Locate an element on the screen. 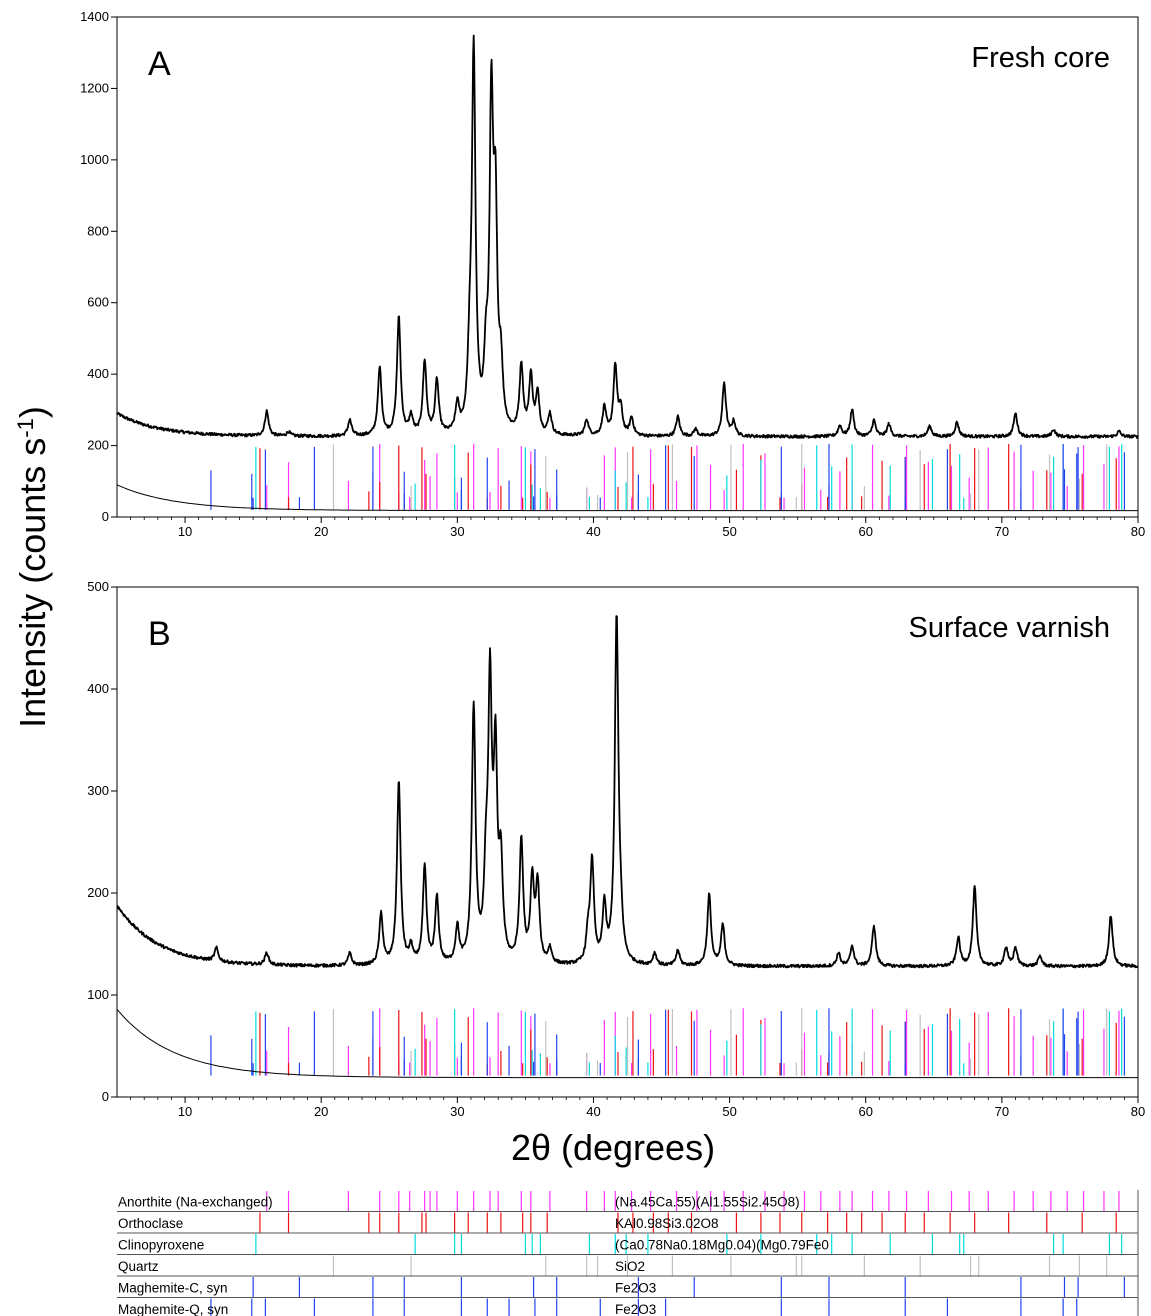 This screenshot has height=1316, width=1151. panel-b-y-tick-label-300: 300 is located at coordinates (98, 790).